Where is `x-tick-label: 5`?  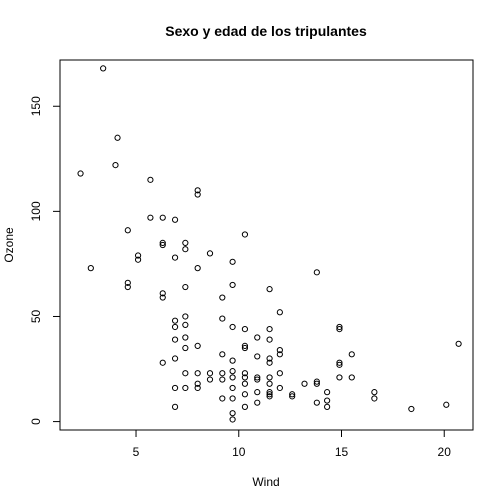 x-tick-label: 5 is located at coordinates (136, 452).